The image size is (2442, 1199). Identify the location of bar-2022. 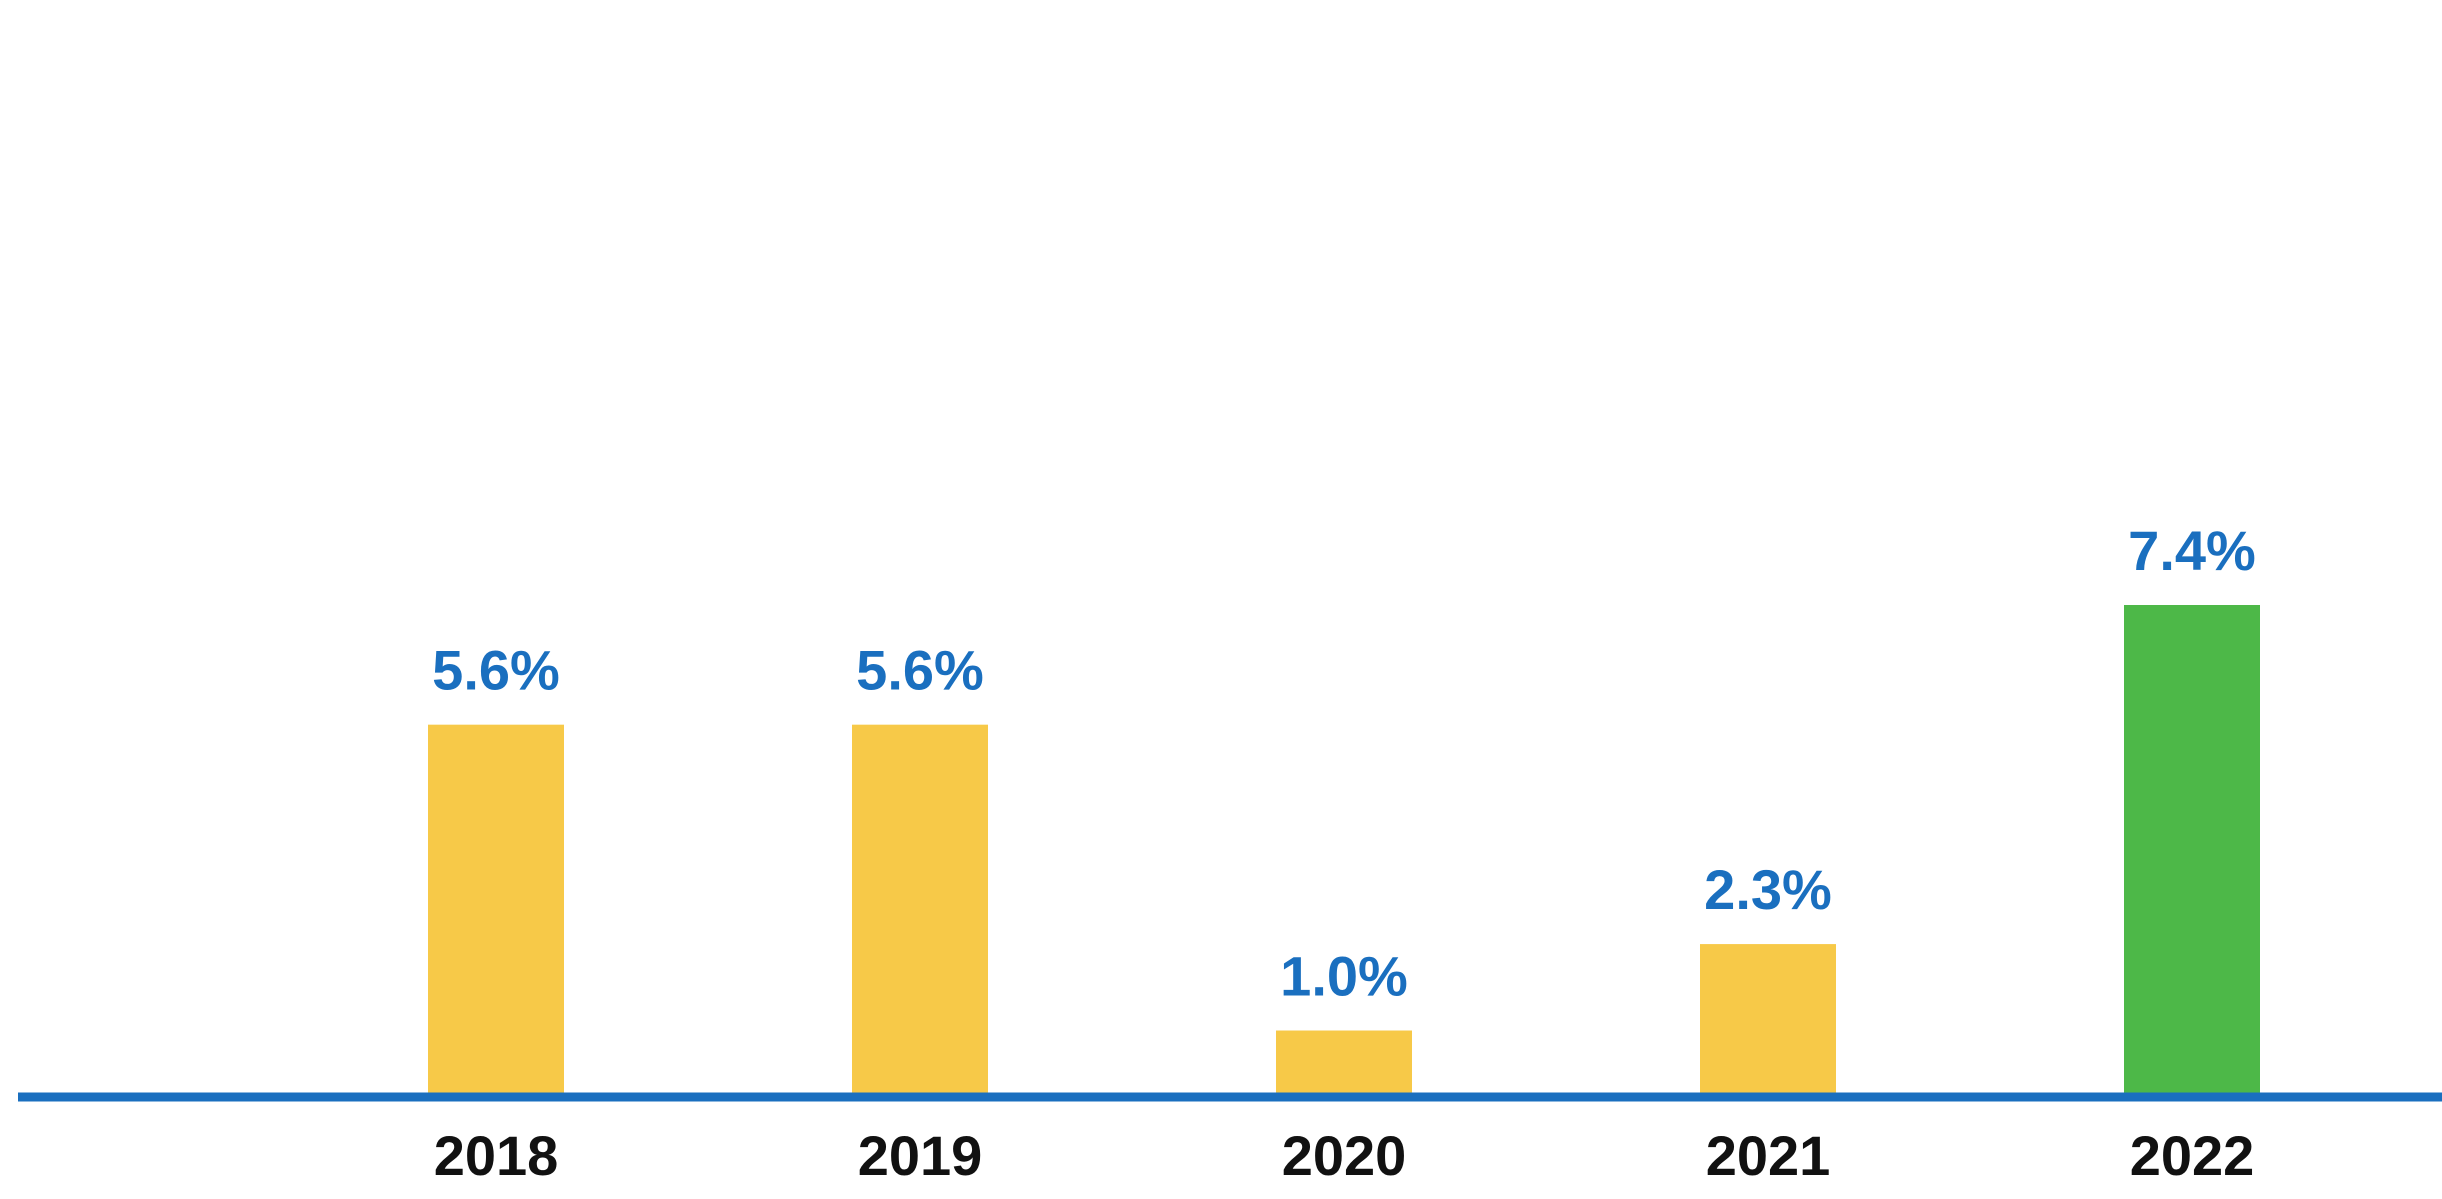
(2192, 851).